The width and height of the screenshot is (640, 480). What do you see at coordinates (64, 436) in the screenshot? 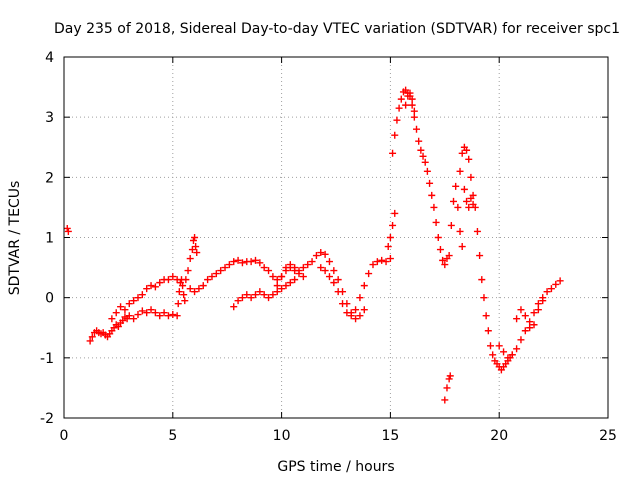
I see `x-tick-label: 0` at bounding box center [64, 436].